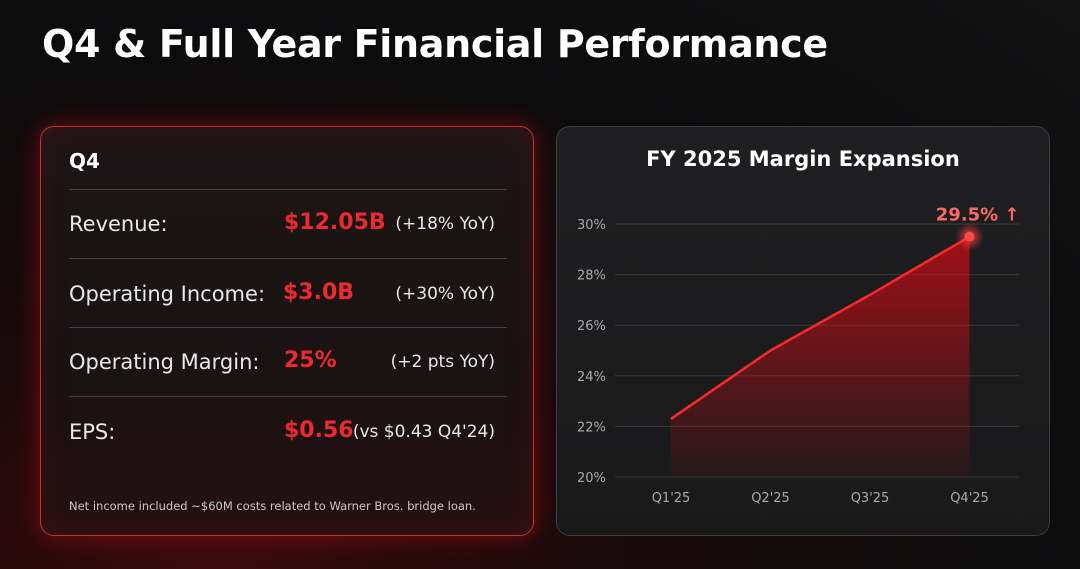 Image resolution: width=1080 pixels, height=569 pixels. What do you see at coordinates (442, 362) in the screenshot?
I see `metric-change: (+2 pts YoY)` at bounding box center [442, 362].